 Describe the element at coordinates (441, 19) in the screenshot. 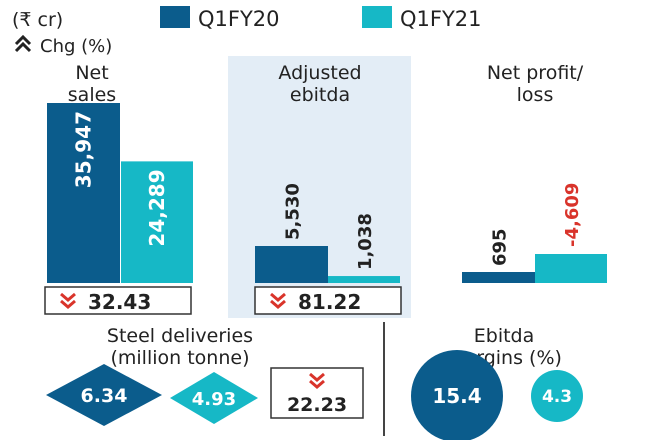

I see `legend-label-q1fy21: Q1FY21` at that location.